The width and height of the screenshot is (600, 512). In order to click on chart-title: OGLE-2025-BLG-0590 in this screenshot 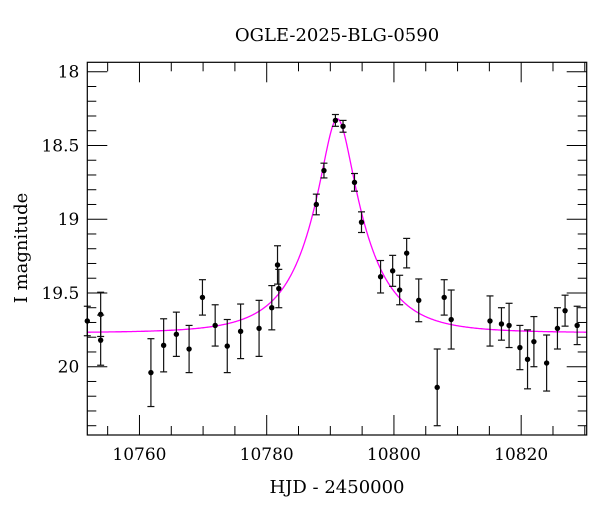, I will do `click(337, 35)`.